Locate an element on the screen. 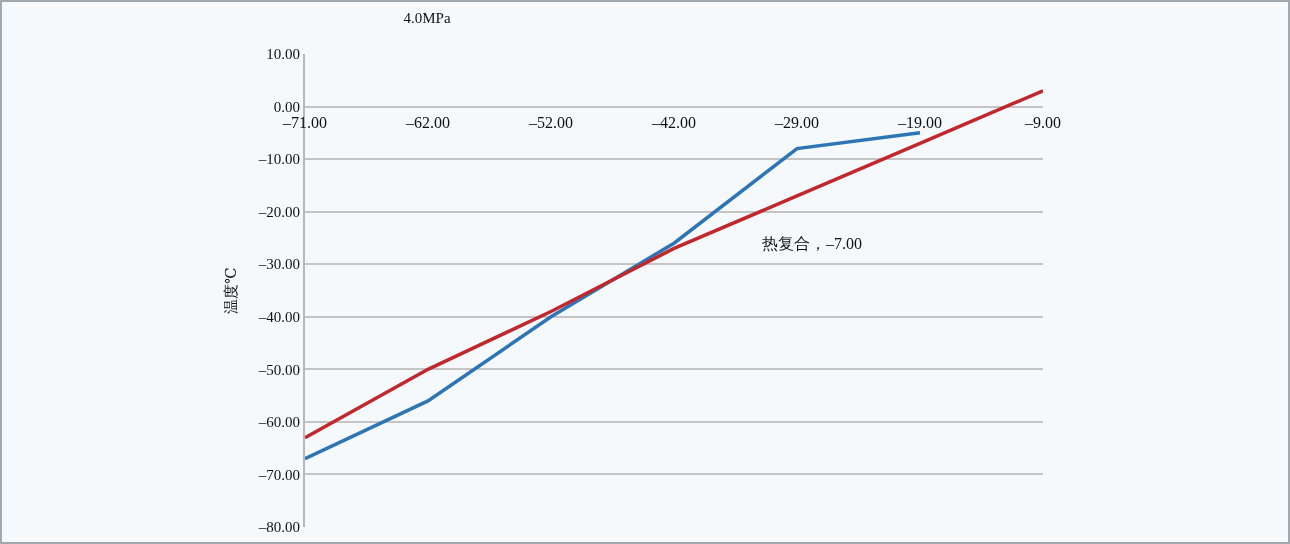 The width and height of the screenshot is (1290, 544). x-tick-label: –9.00 is located at coordinates (1042, 122).